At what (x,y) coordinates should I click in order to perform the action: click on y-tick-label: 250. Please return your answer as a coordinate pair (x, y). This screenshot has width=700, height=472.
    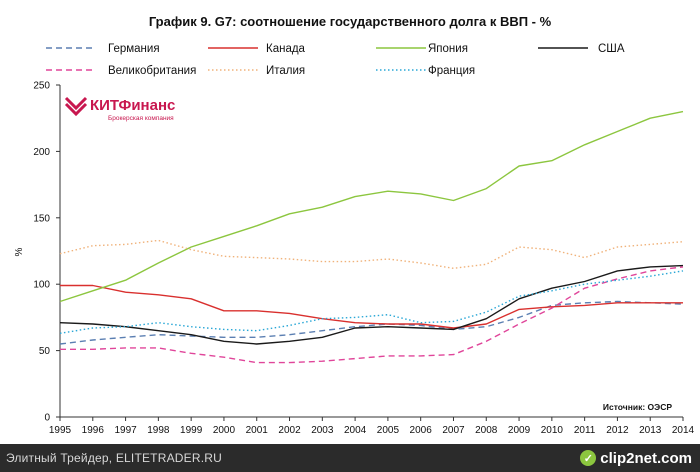
    Looking at the image, I should click on (41, 86).